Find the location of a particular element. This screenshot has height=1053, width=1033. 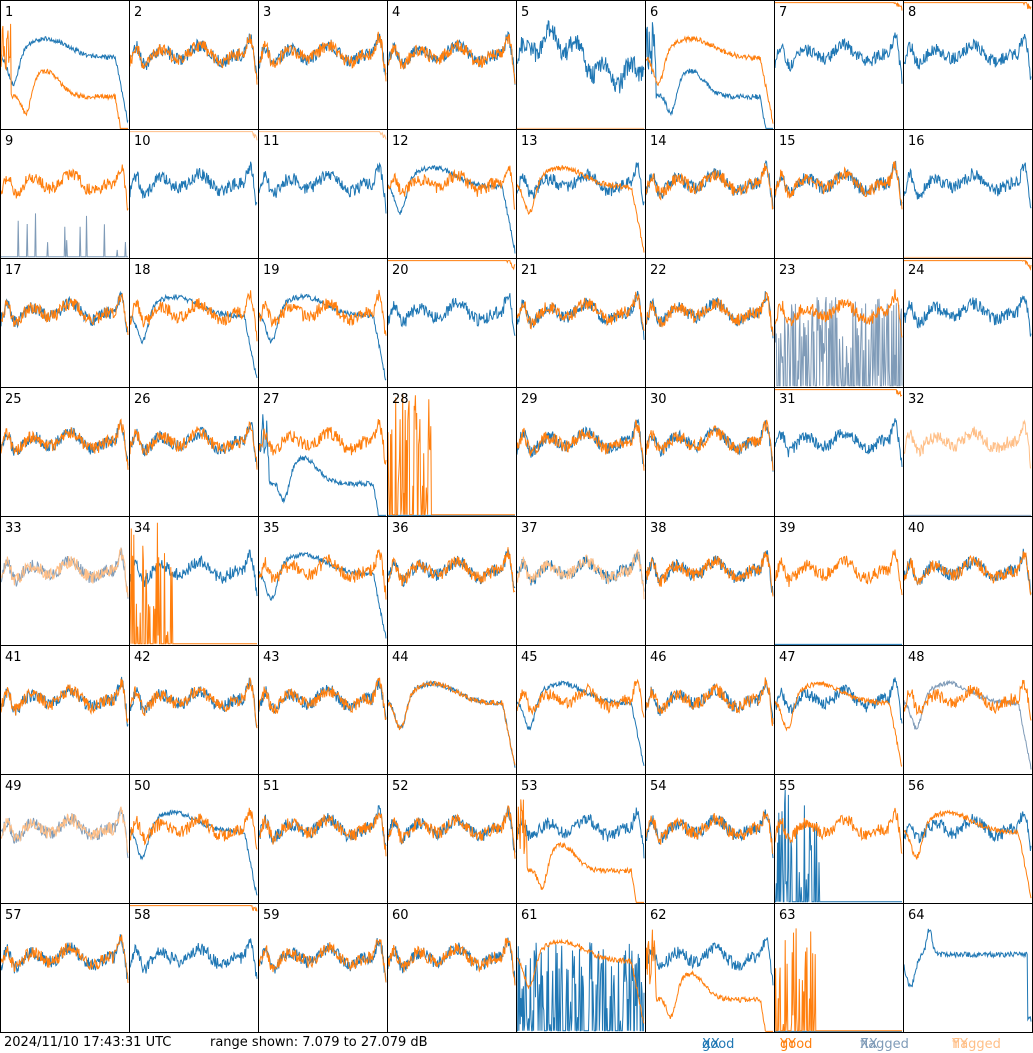

panel-label: 48 is located at coordinates (916, 657).